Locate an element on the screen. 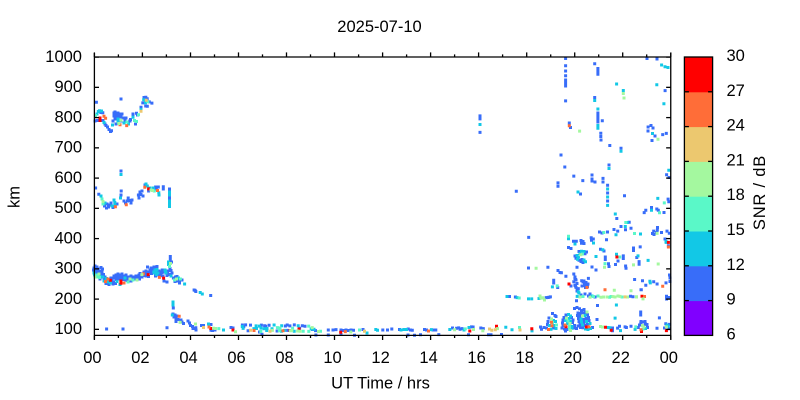  svg-text: 08 is located at coordinates (284, 358).